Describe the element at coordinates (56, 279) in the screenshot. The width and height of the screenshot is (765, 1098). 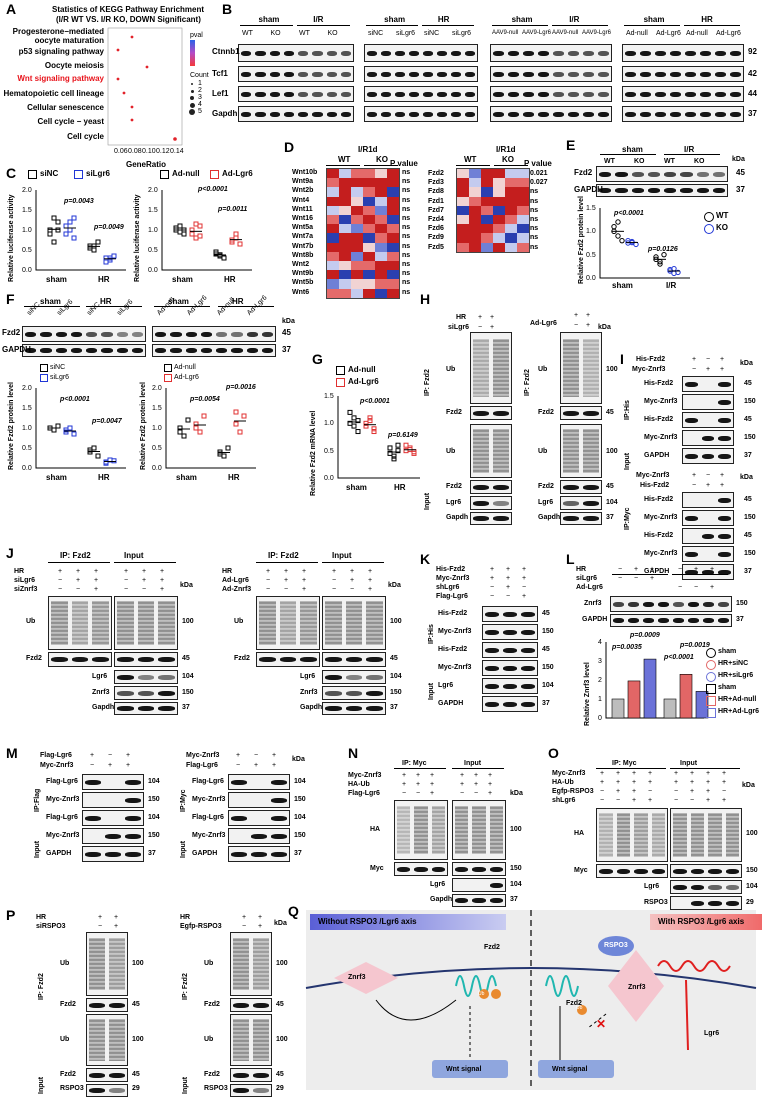
I see `x-label: sham` at that location.